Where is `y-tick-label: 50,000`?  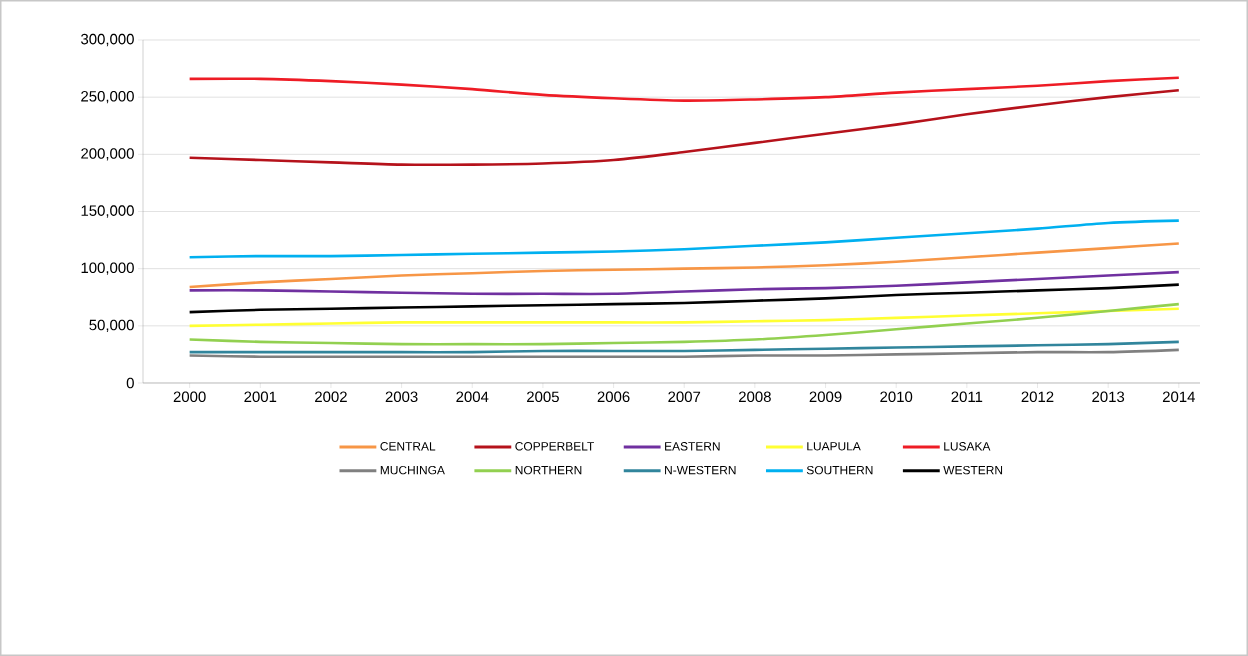
y-tick-label: 50,000 is located at coordinates (111, 325).